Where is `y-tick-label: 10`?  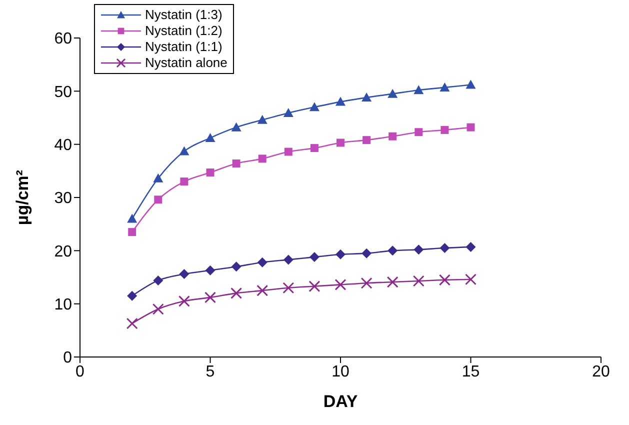
y-tick-label: 10 is located at coordinates (63, 305).